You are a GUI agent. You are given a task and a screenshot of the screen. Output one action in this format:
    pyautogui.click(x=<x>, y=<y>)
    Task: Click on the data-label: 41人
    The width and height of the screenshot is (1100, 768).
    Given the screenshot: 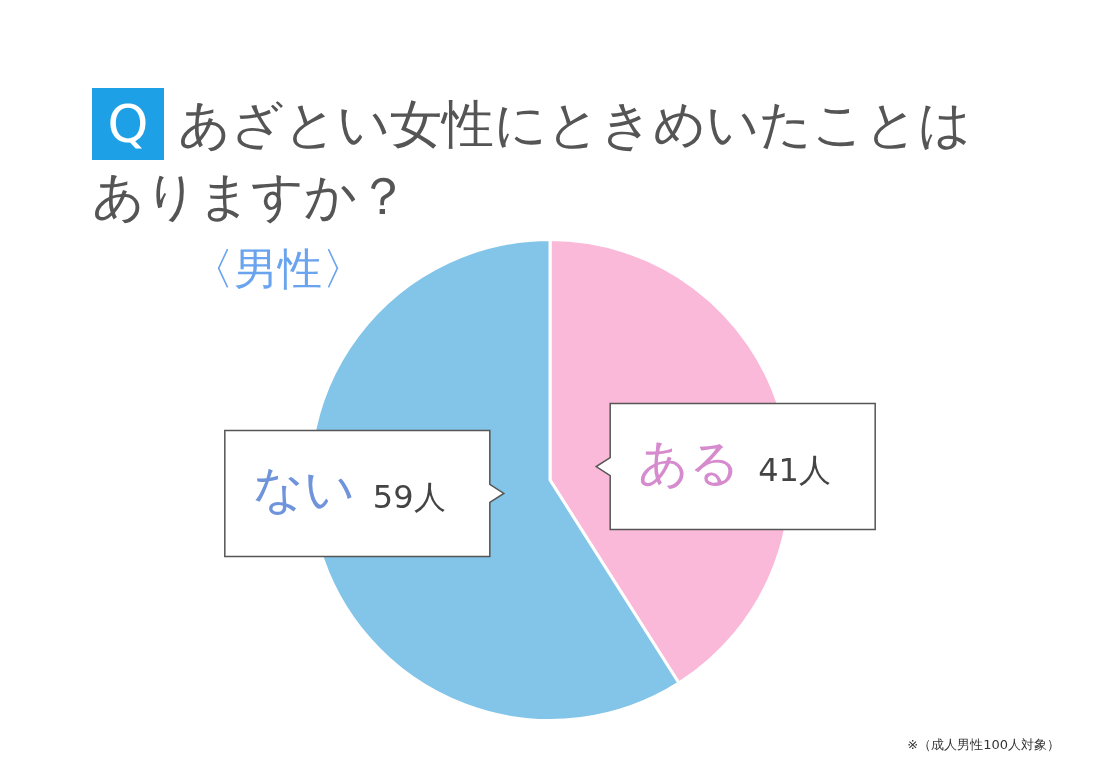 What is the action you would take?
    pyautogui.click(x=794, y=469)
    